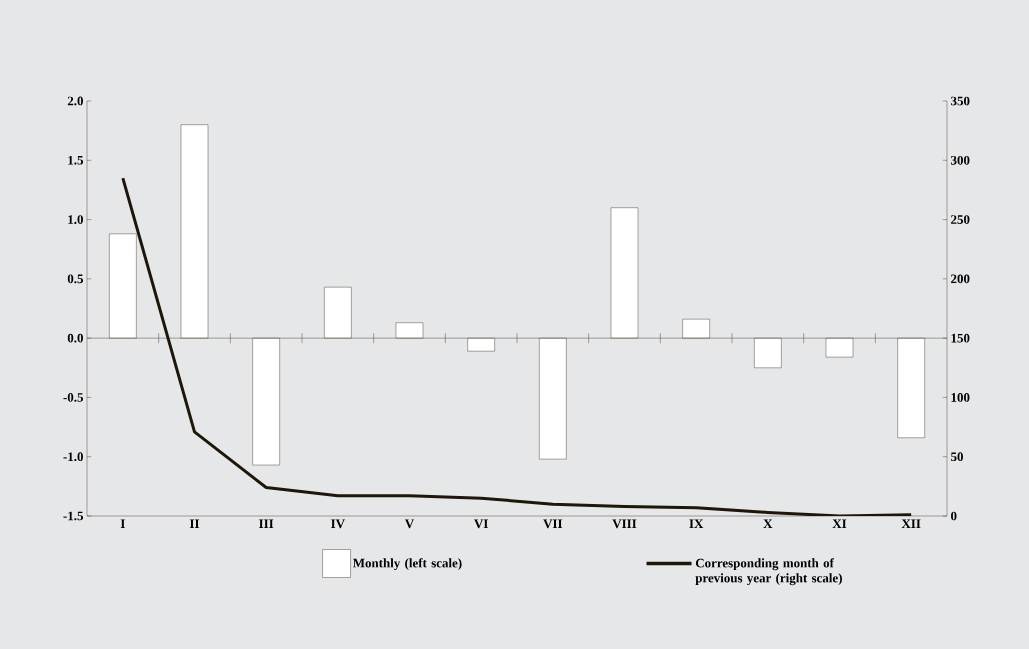 This screenshot has width=1029, height=649. I want to click on x-tick-label: XII, so click(911, 523).